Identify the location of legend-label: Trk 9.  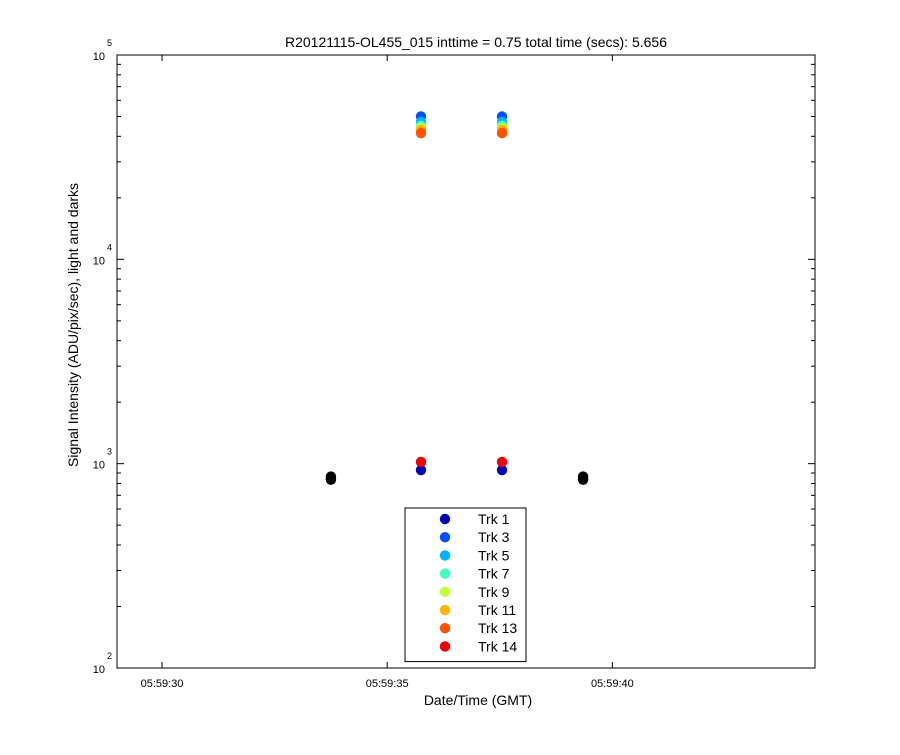
(494, 592).